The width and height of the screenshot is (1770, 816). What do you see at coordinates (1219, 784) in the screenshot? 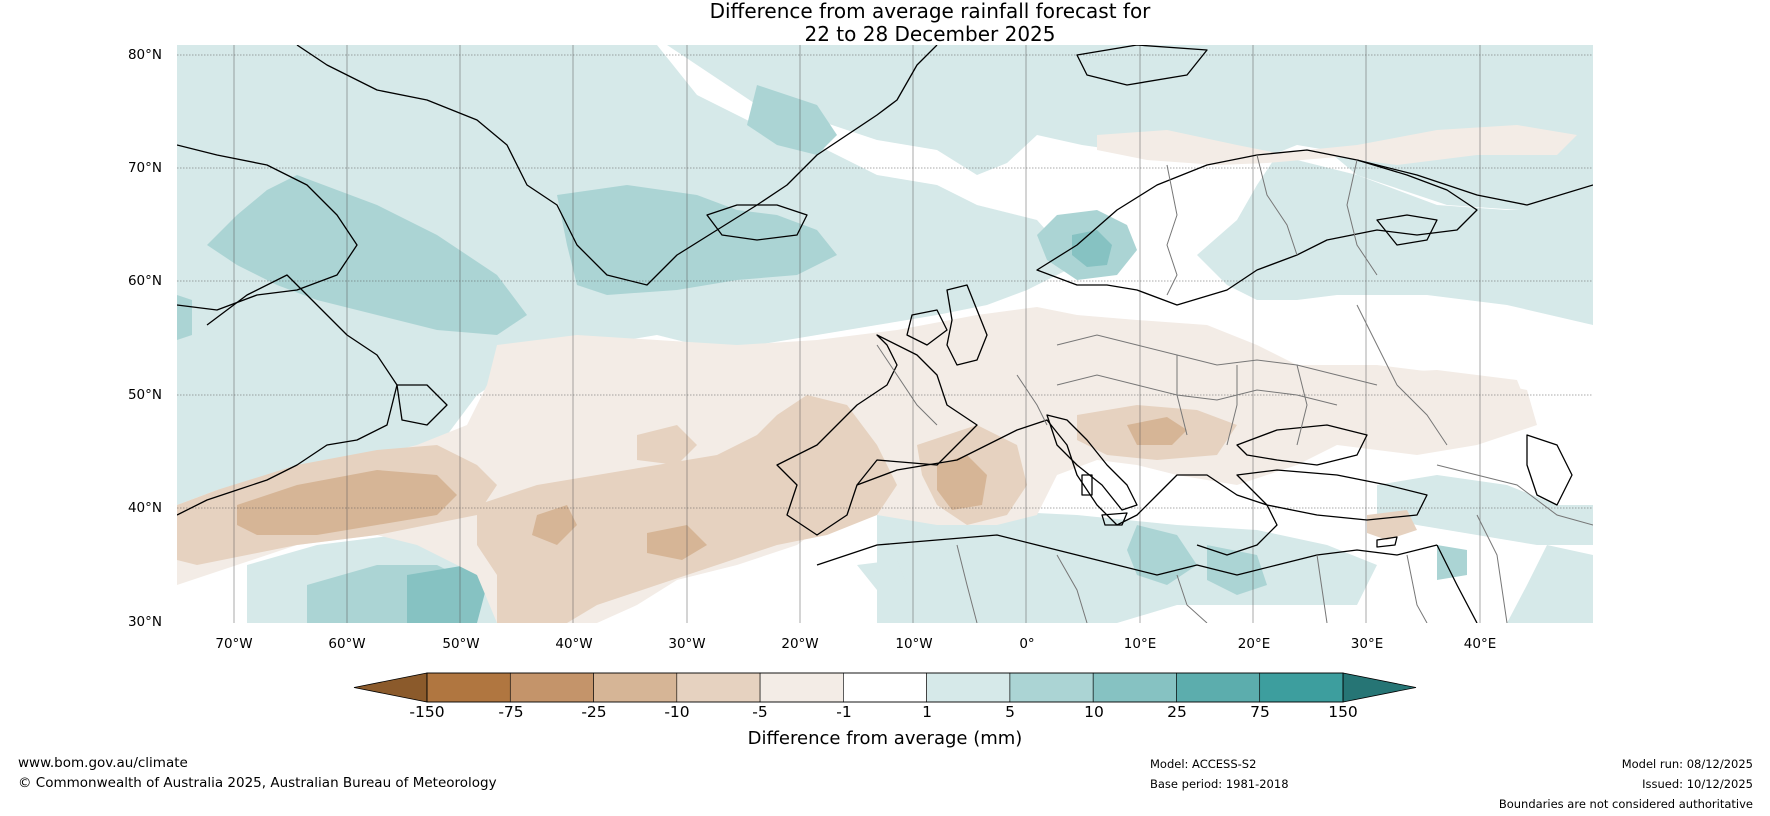
I see `footer-base-period: Base period: 1981-2018` at bounding box center [1219, 784].